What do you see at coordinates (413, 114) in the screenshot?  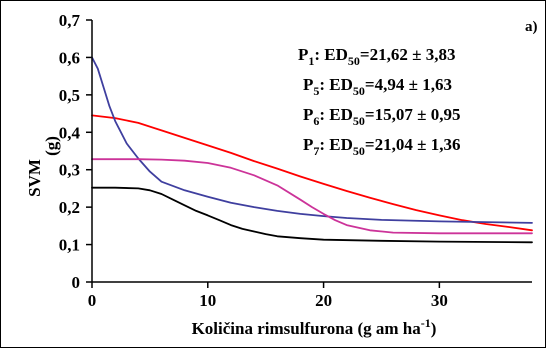 I see `annotation-part: =15,07 ± 0,95` at bounding box center [413, 114].